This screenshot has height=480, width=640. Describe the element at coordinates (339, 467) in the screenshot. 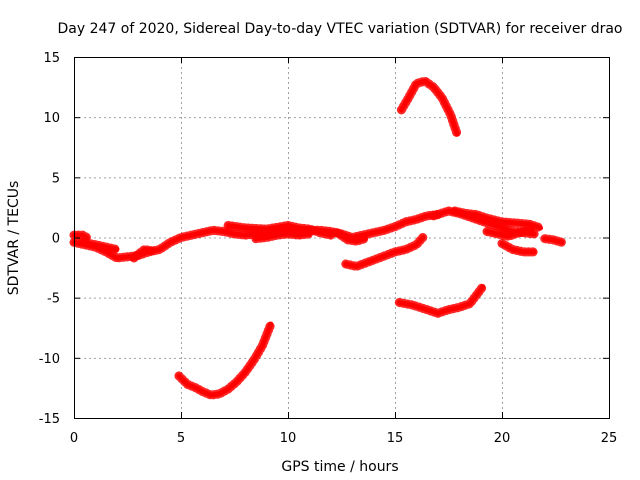

I see `x-axis-label: GPS time / hours` at that location.